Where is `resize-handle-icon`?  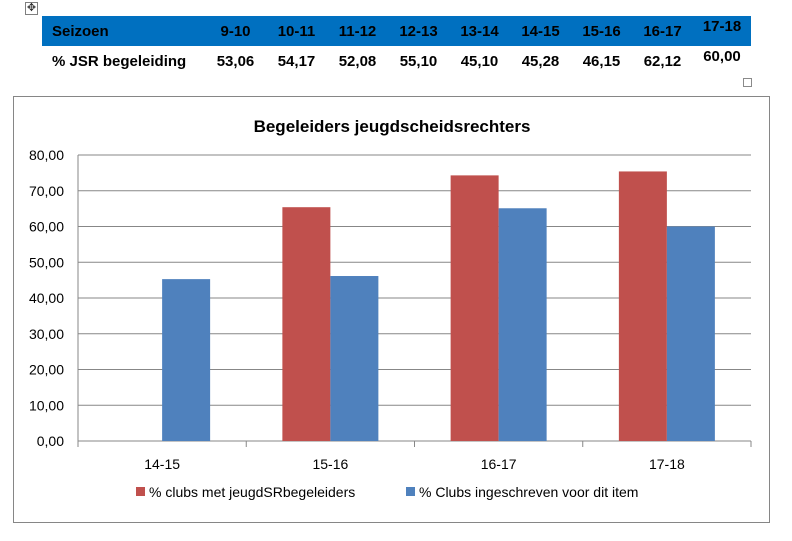
resize-handle-icon is located at coordinates (747, 82).